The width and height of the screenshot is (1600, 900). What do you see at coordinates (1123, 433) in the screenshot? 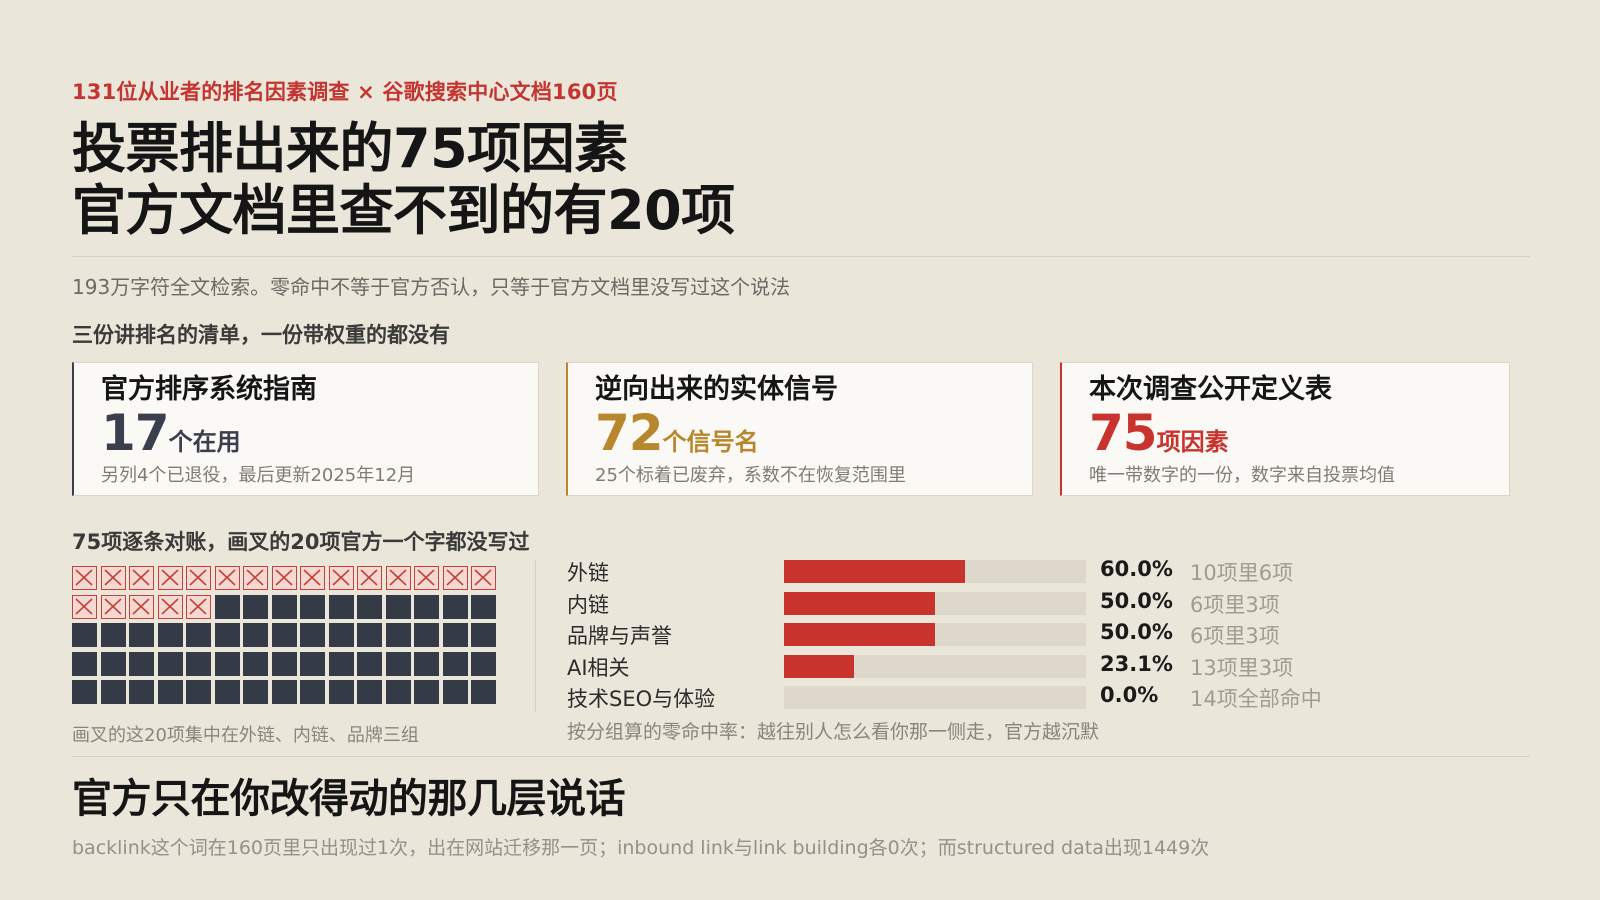
I see `card-number: 75` at bounding box center [1123, 433].